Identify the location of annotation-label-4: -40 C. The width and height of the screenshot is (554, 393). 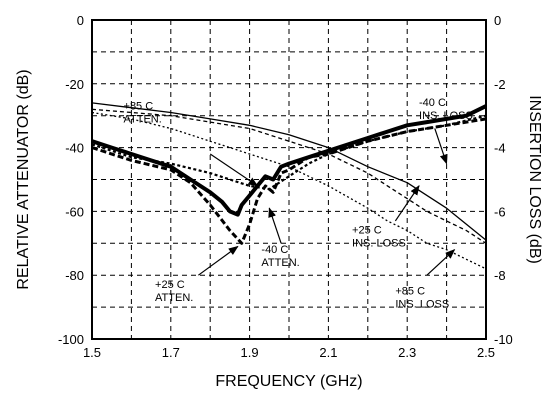
(432, 103).